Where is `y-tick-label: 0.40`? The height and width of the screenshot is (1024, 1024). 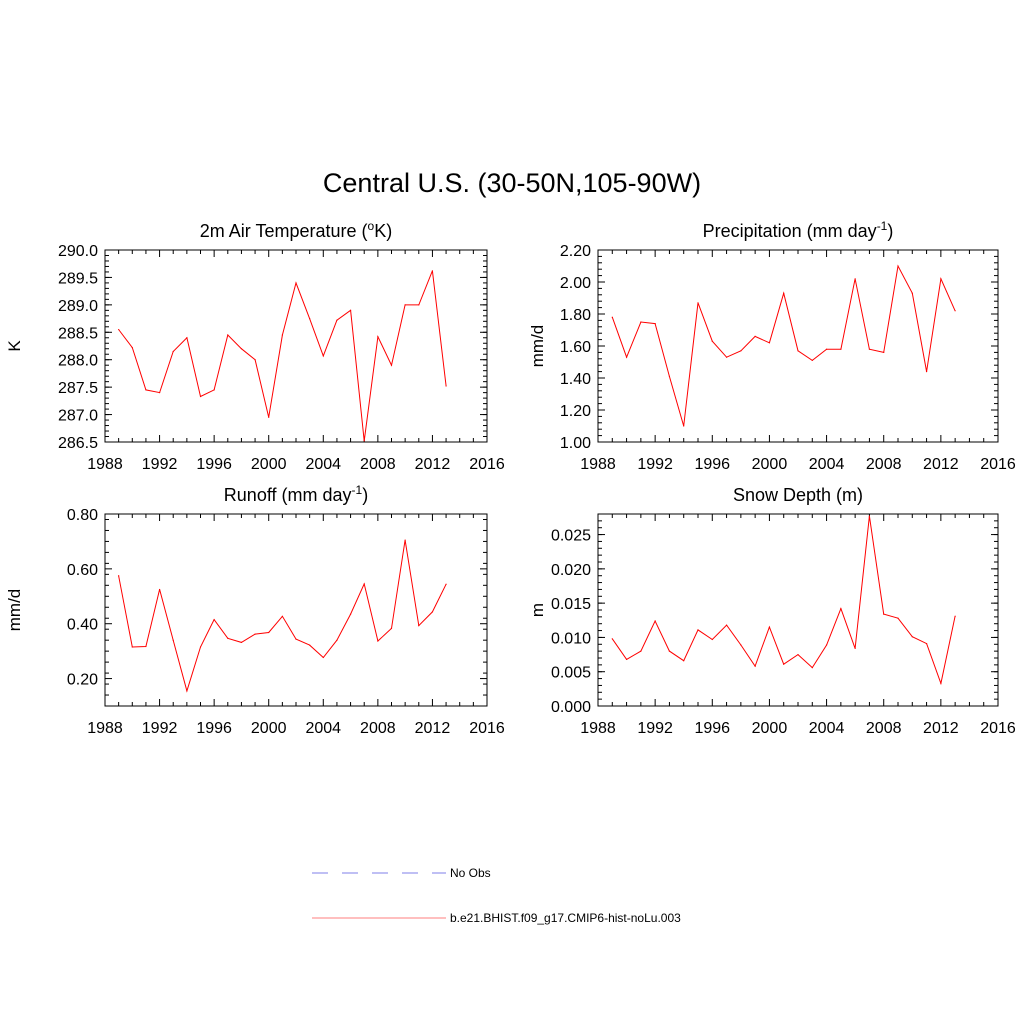
y-tick-label: 0.40 is located at coordinates (82, 625).